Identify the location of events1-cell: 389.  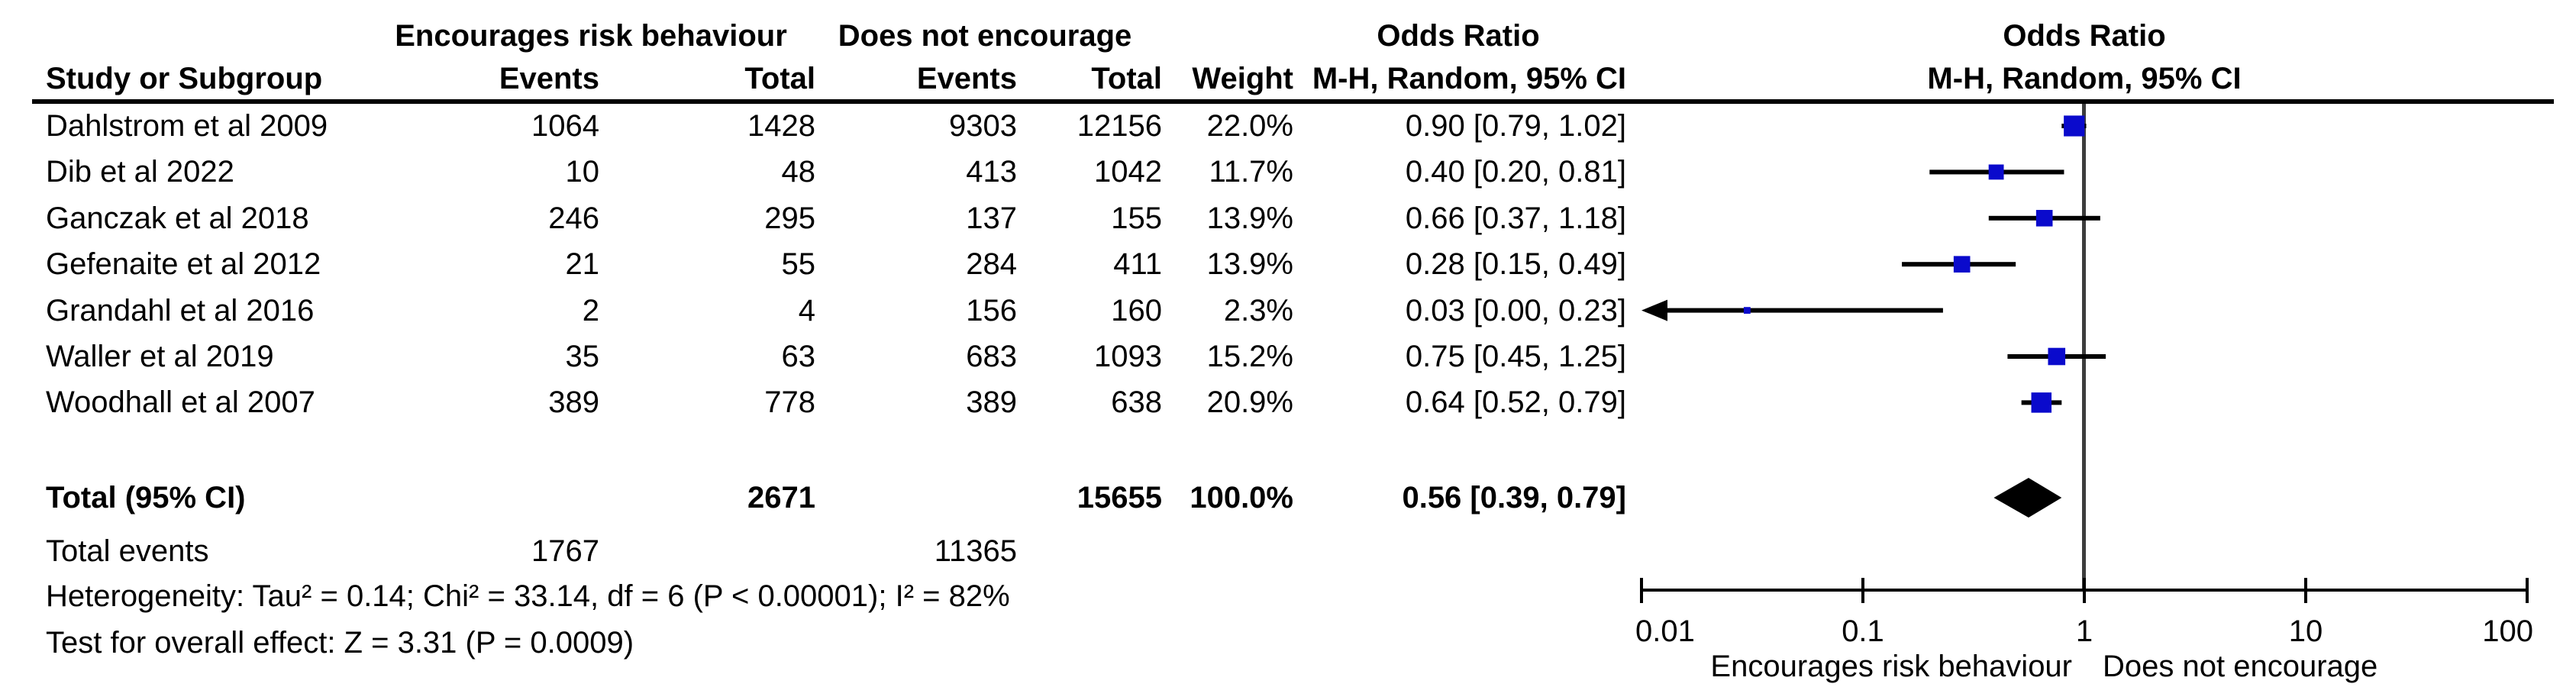
(573, 402).